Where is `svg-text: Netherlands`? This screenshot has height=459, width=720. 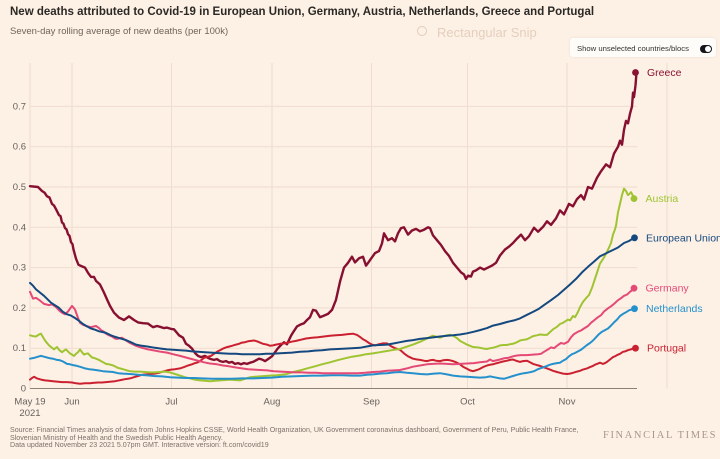 svg-text: Netherlands is located at coordinates (674, 309).